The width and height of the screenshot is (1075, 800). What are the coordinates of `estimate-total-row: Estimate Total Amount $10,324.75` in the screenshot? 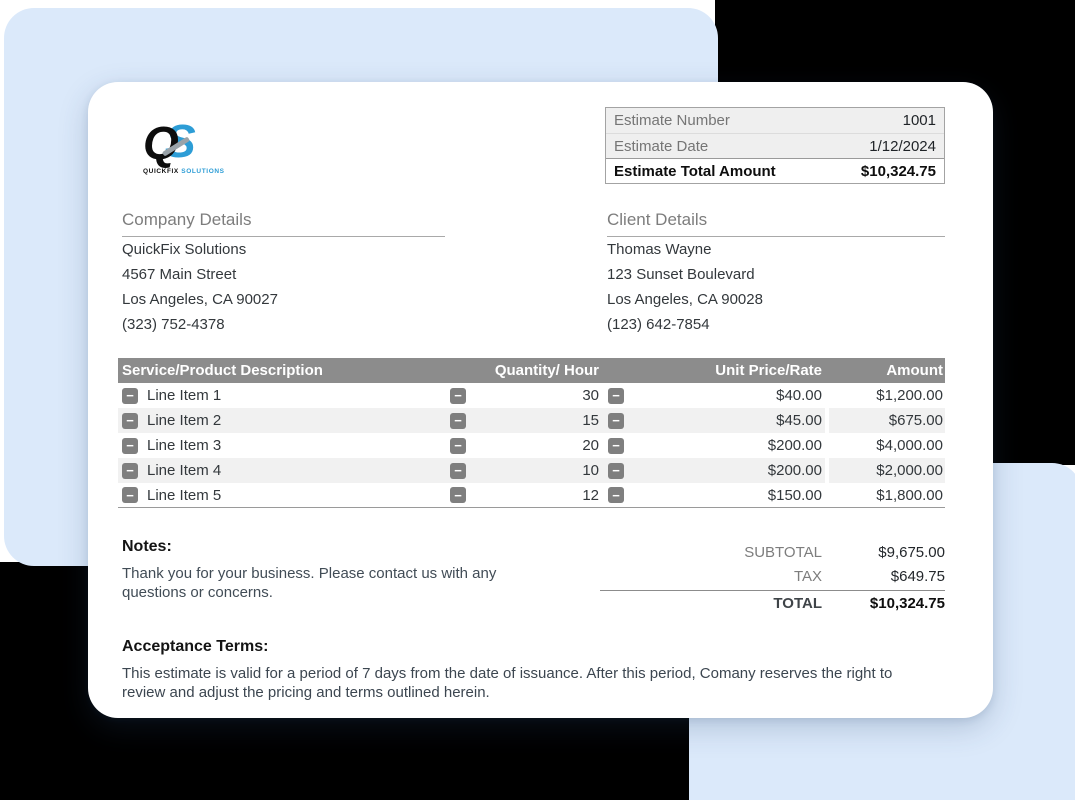 It's located at (775, 170).